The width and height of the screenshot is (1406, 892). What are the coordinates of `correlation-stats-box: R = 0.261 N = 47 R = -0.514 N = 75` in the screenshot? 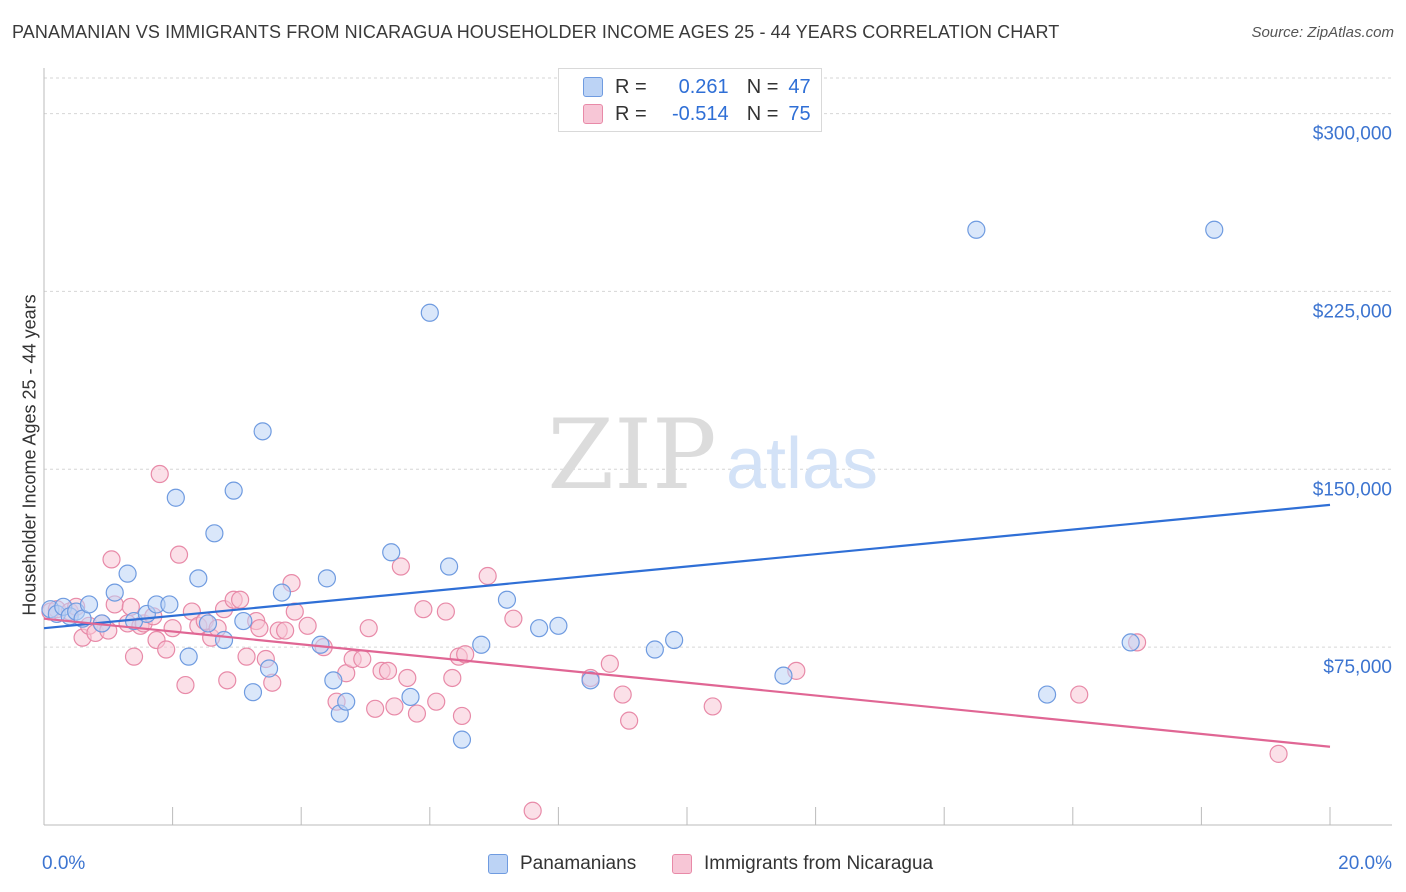 It's located at (690, 100).